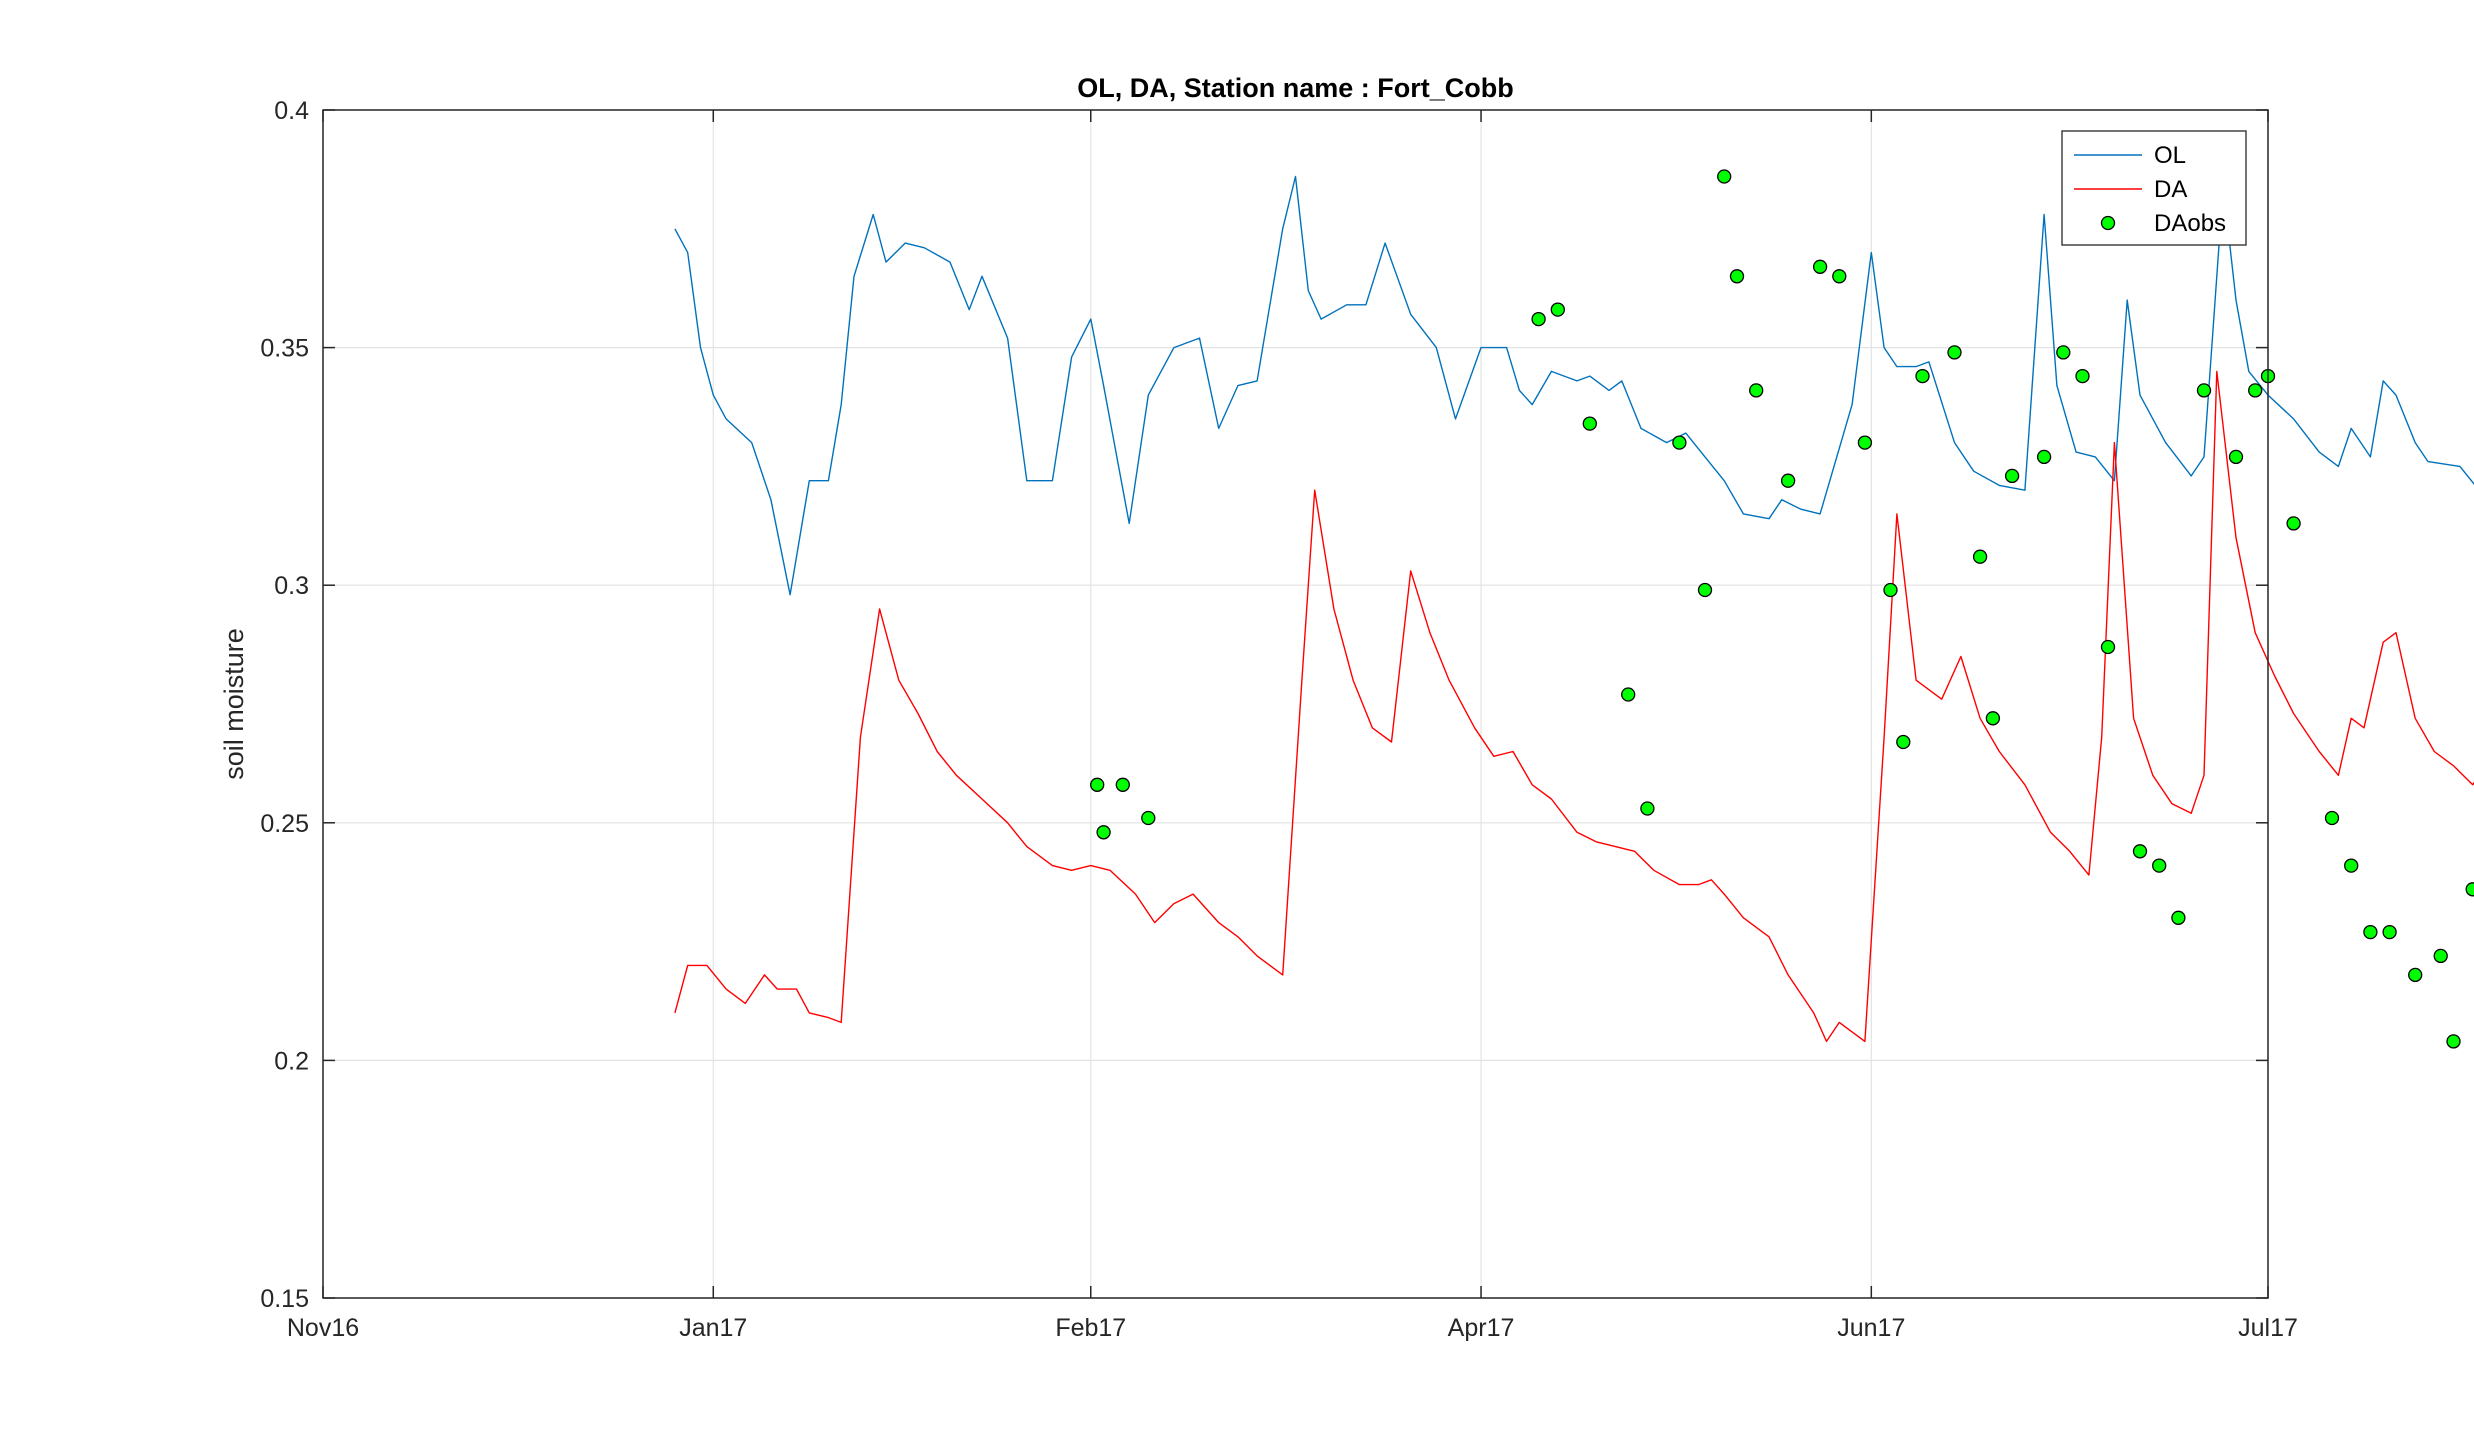  Describe the element at coordinates (284, 1299) in the screenshot. I see `y-tick-label: 0.15` at that location.